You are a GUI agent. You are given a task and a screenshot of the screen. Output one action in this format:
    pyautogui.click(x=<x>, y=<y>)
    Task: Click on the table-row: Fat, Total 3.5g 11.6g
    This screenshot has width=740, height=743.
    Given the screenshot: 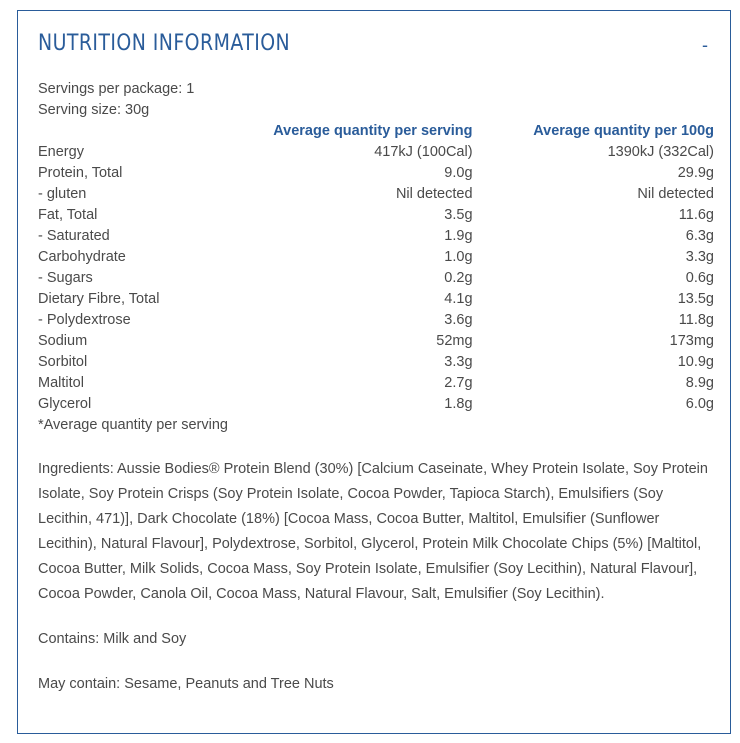 What is the action you would take?
    pyautogui.click(x=376, y=215)
    